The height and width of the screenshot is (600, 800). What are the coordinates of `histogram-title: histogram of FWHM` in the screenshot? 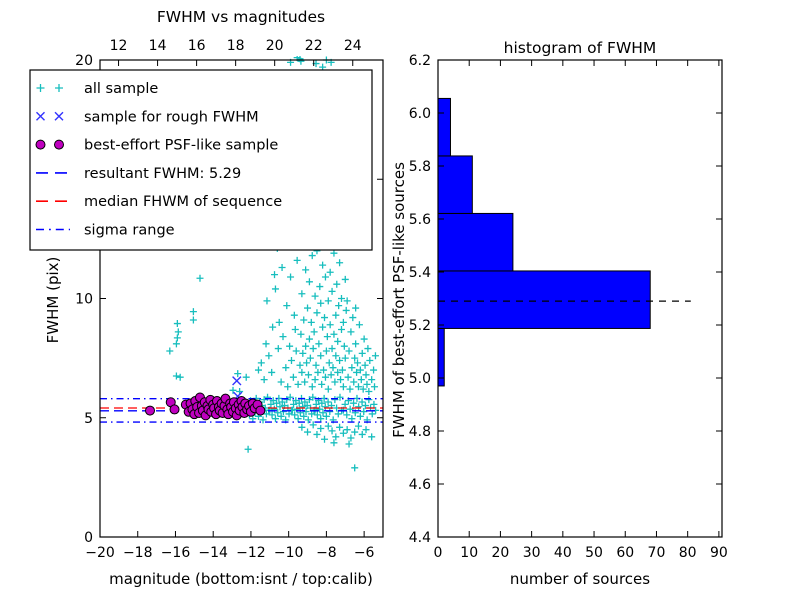 It's located at (580, 48).